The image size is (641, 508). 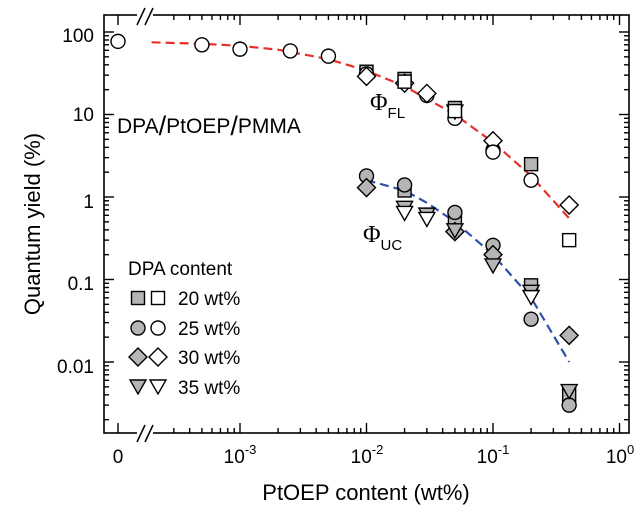 What do you see at coordinates (148, 343) in the screenshot?
I see `legend-markers` at bounding box center [148, 343].